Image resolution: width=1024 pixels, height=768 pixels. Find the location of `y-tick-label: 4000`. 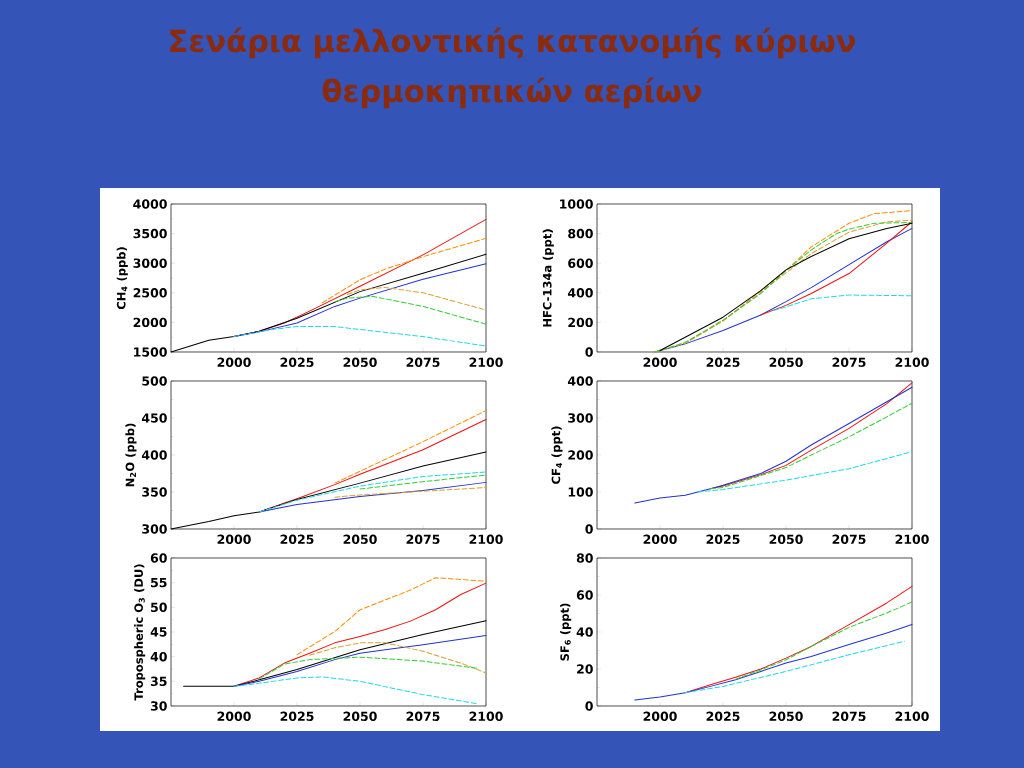

y-tick-label: 4000 is located at coordinates (150, 204).